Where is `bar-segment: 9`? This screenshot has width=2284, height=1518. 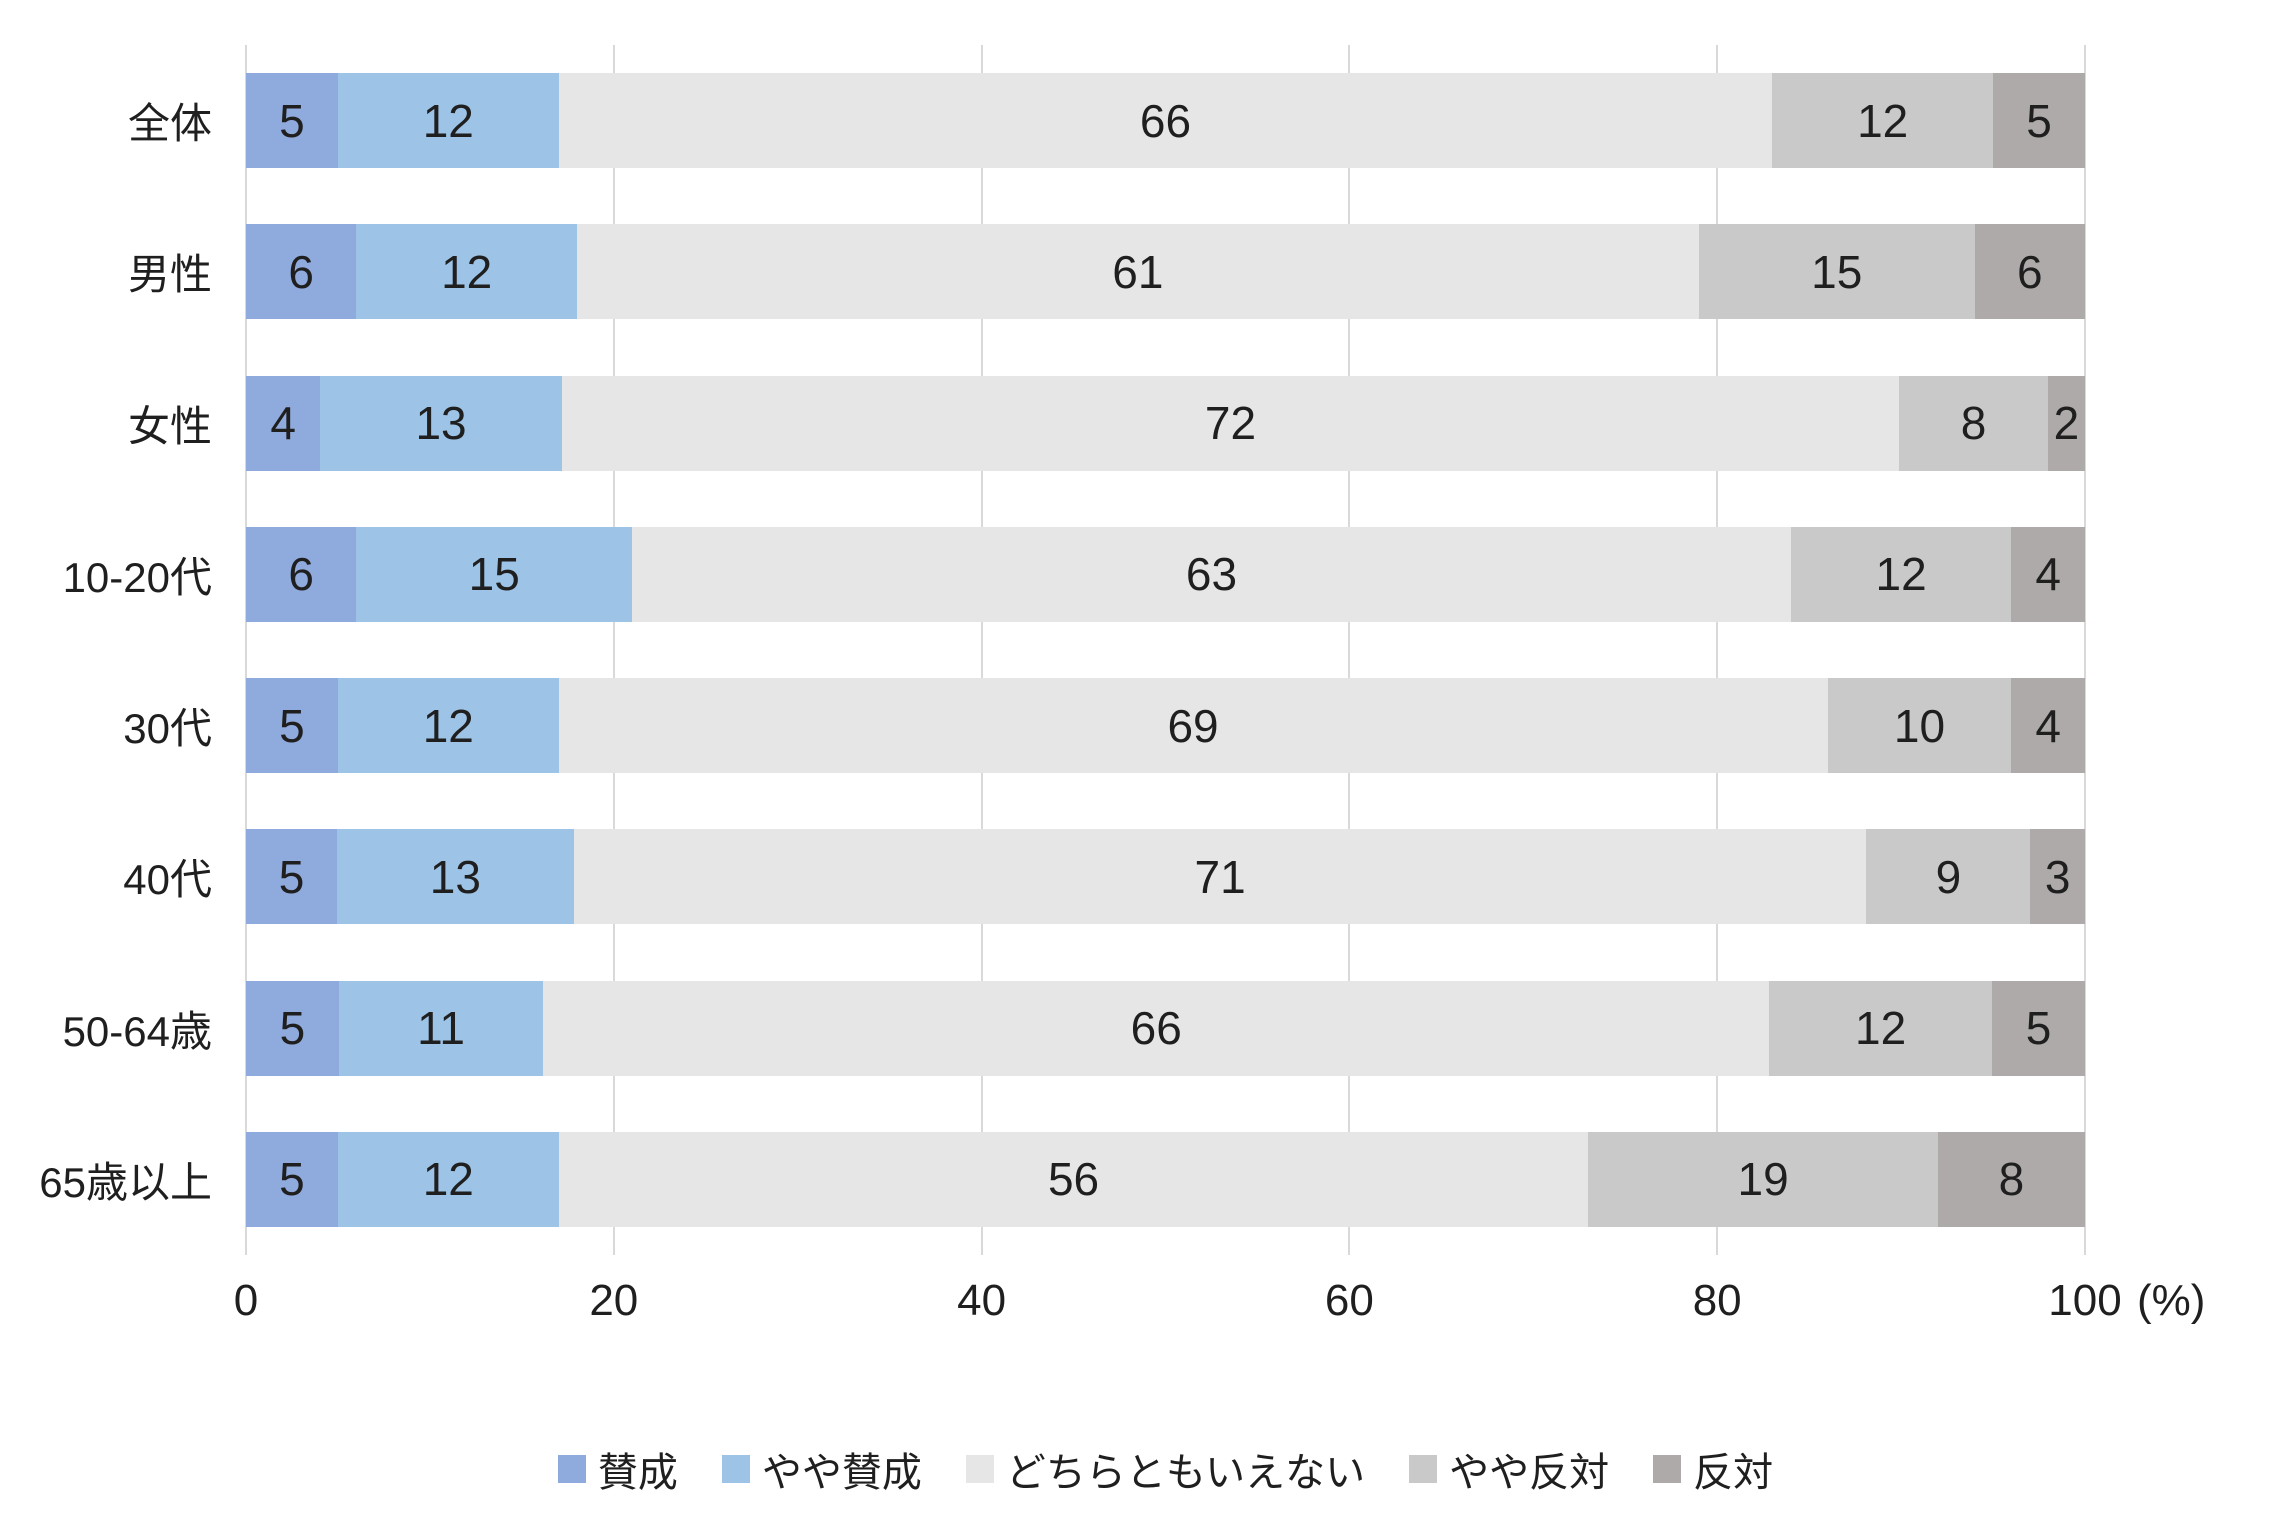 bar-segment: 9 is located at coordinates (1948, 877).